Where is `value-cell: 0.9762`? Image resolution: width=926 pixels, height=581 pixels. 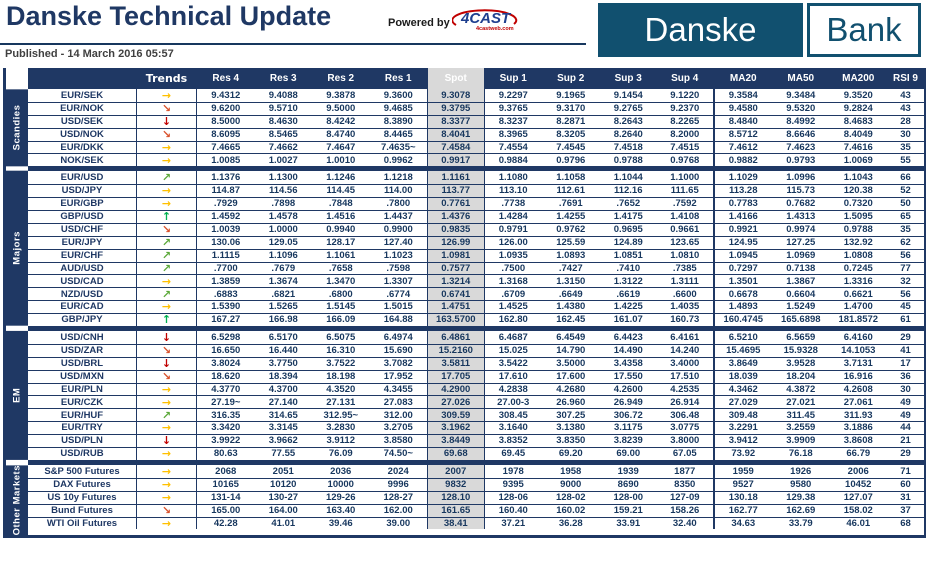 value-cell: 0.9762 is located at coordinates (571, 230).